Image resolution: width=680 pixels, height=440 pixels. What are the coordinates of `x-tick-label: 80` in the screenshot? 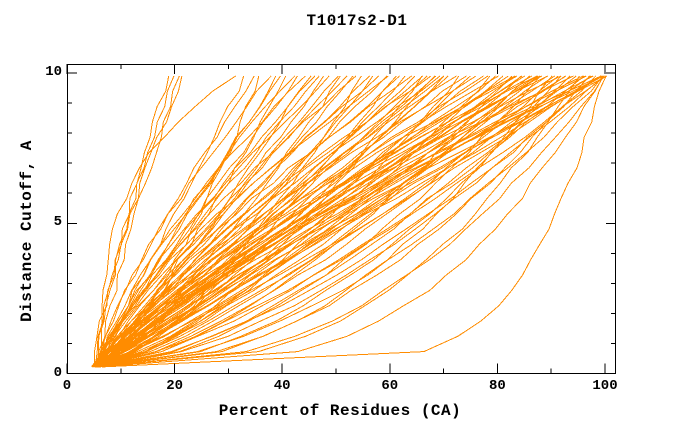 It's located at (497, 386).